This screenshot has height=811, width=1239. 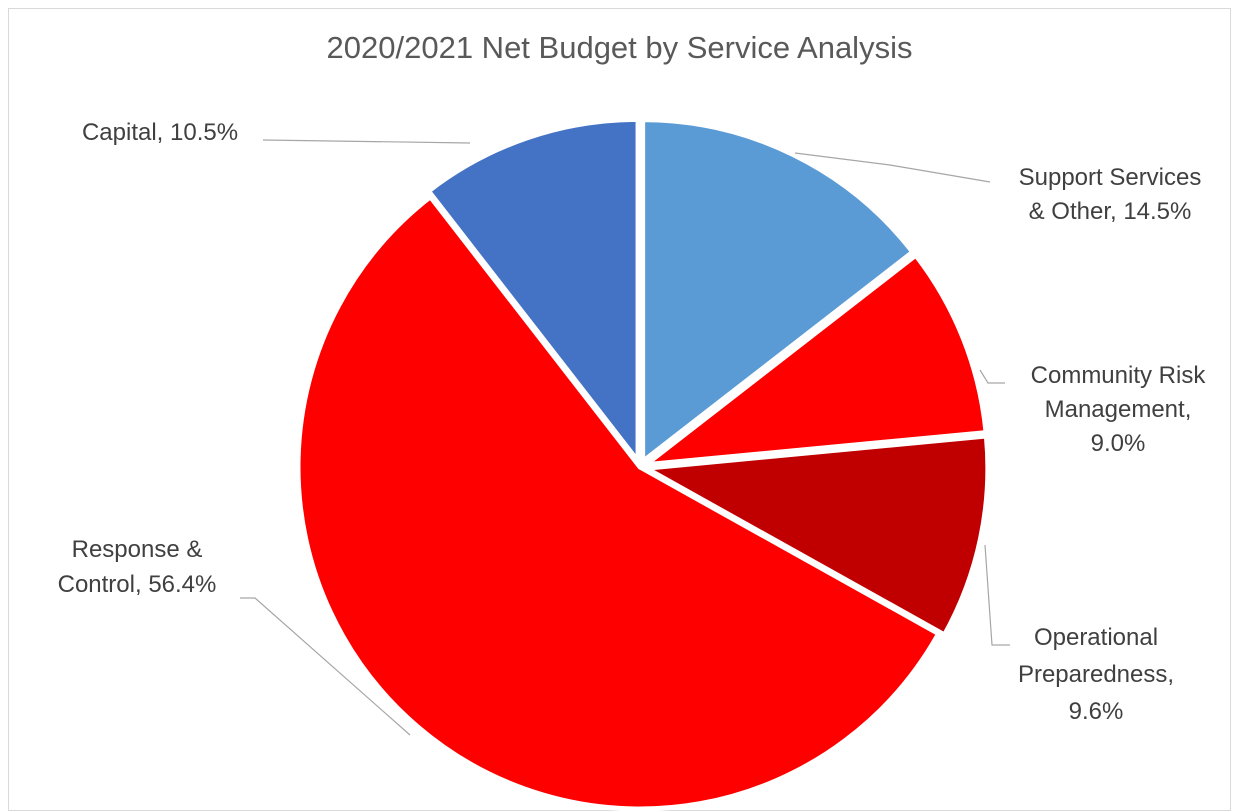 What do you see at coordinates (1096, 637) in the screenshot?
I see `slice-label-line: Operational` at bounding box center [1096, 637].